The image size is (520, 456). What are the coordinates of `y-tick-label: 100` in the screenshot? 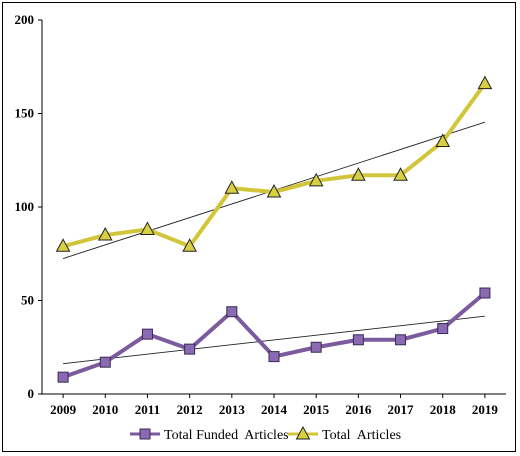 It's located at (25, 206).